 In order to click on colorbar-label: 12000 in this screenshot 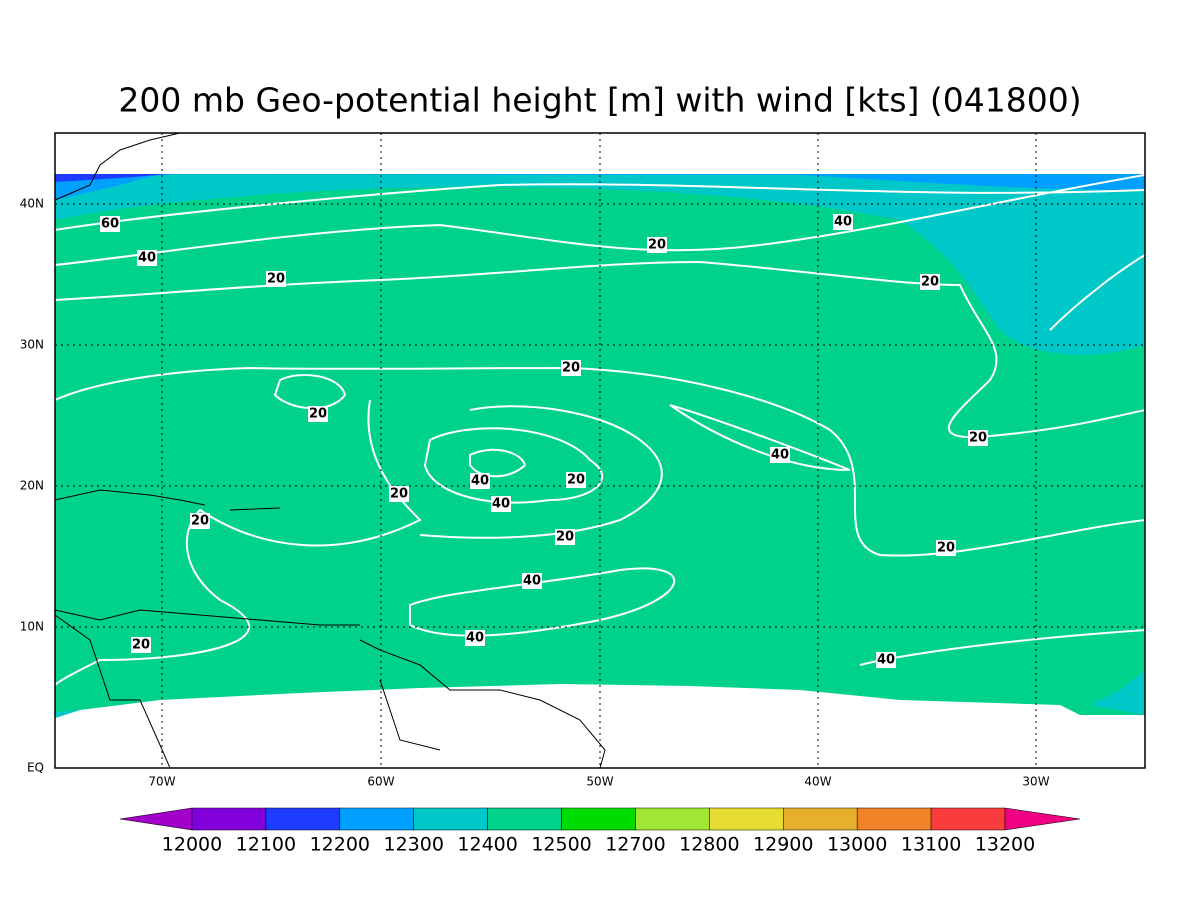, I will do `click(192, 845)`.